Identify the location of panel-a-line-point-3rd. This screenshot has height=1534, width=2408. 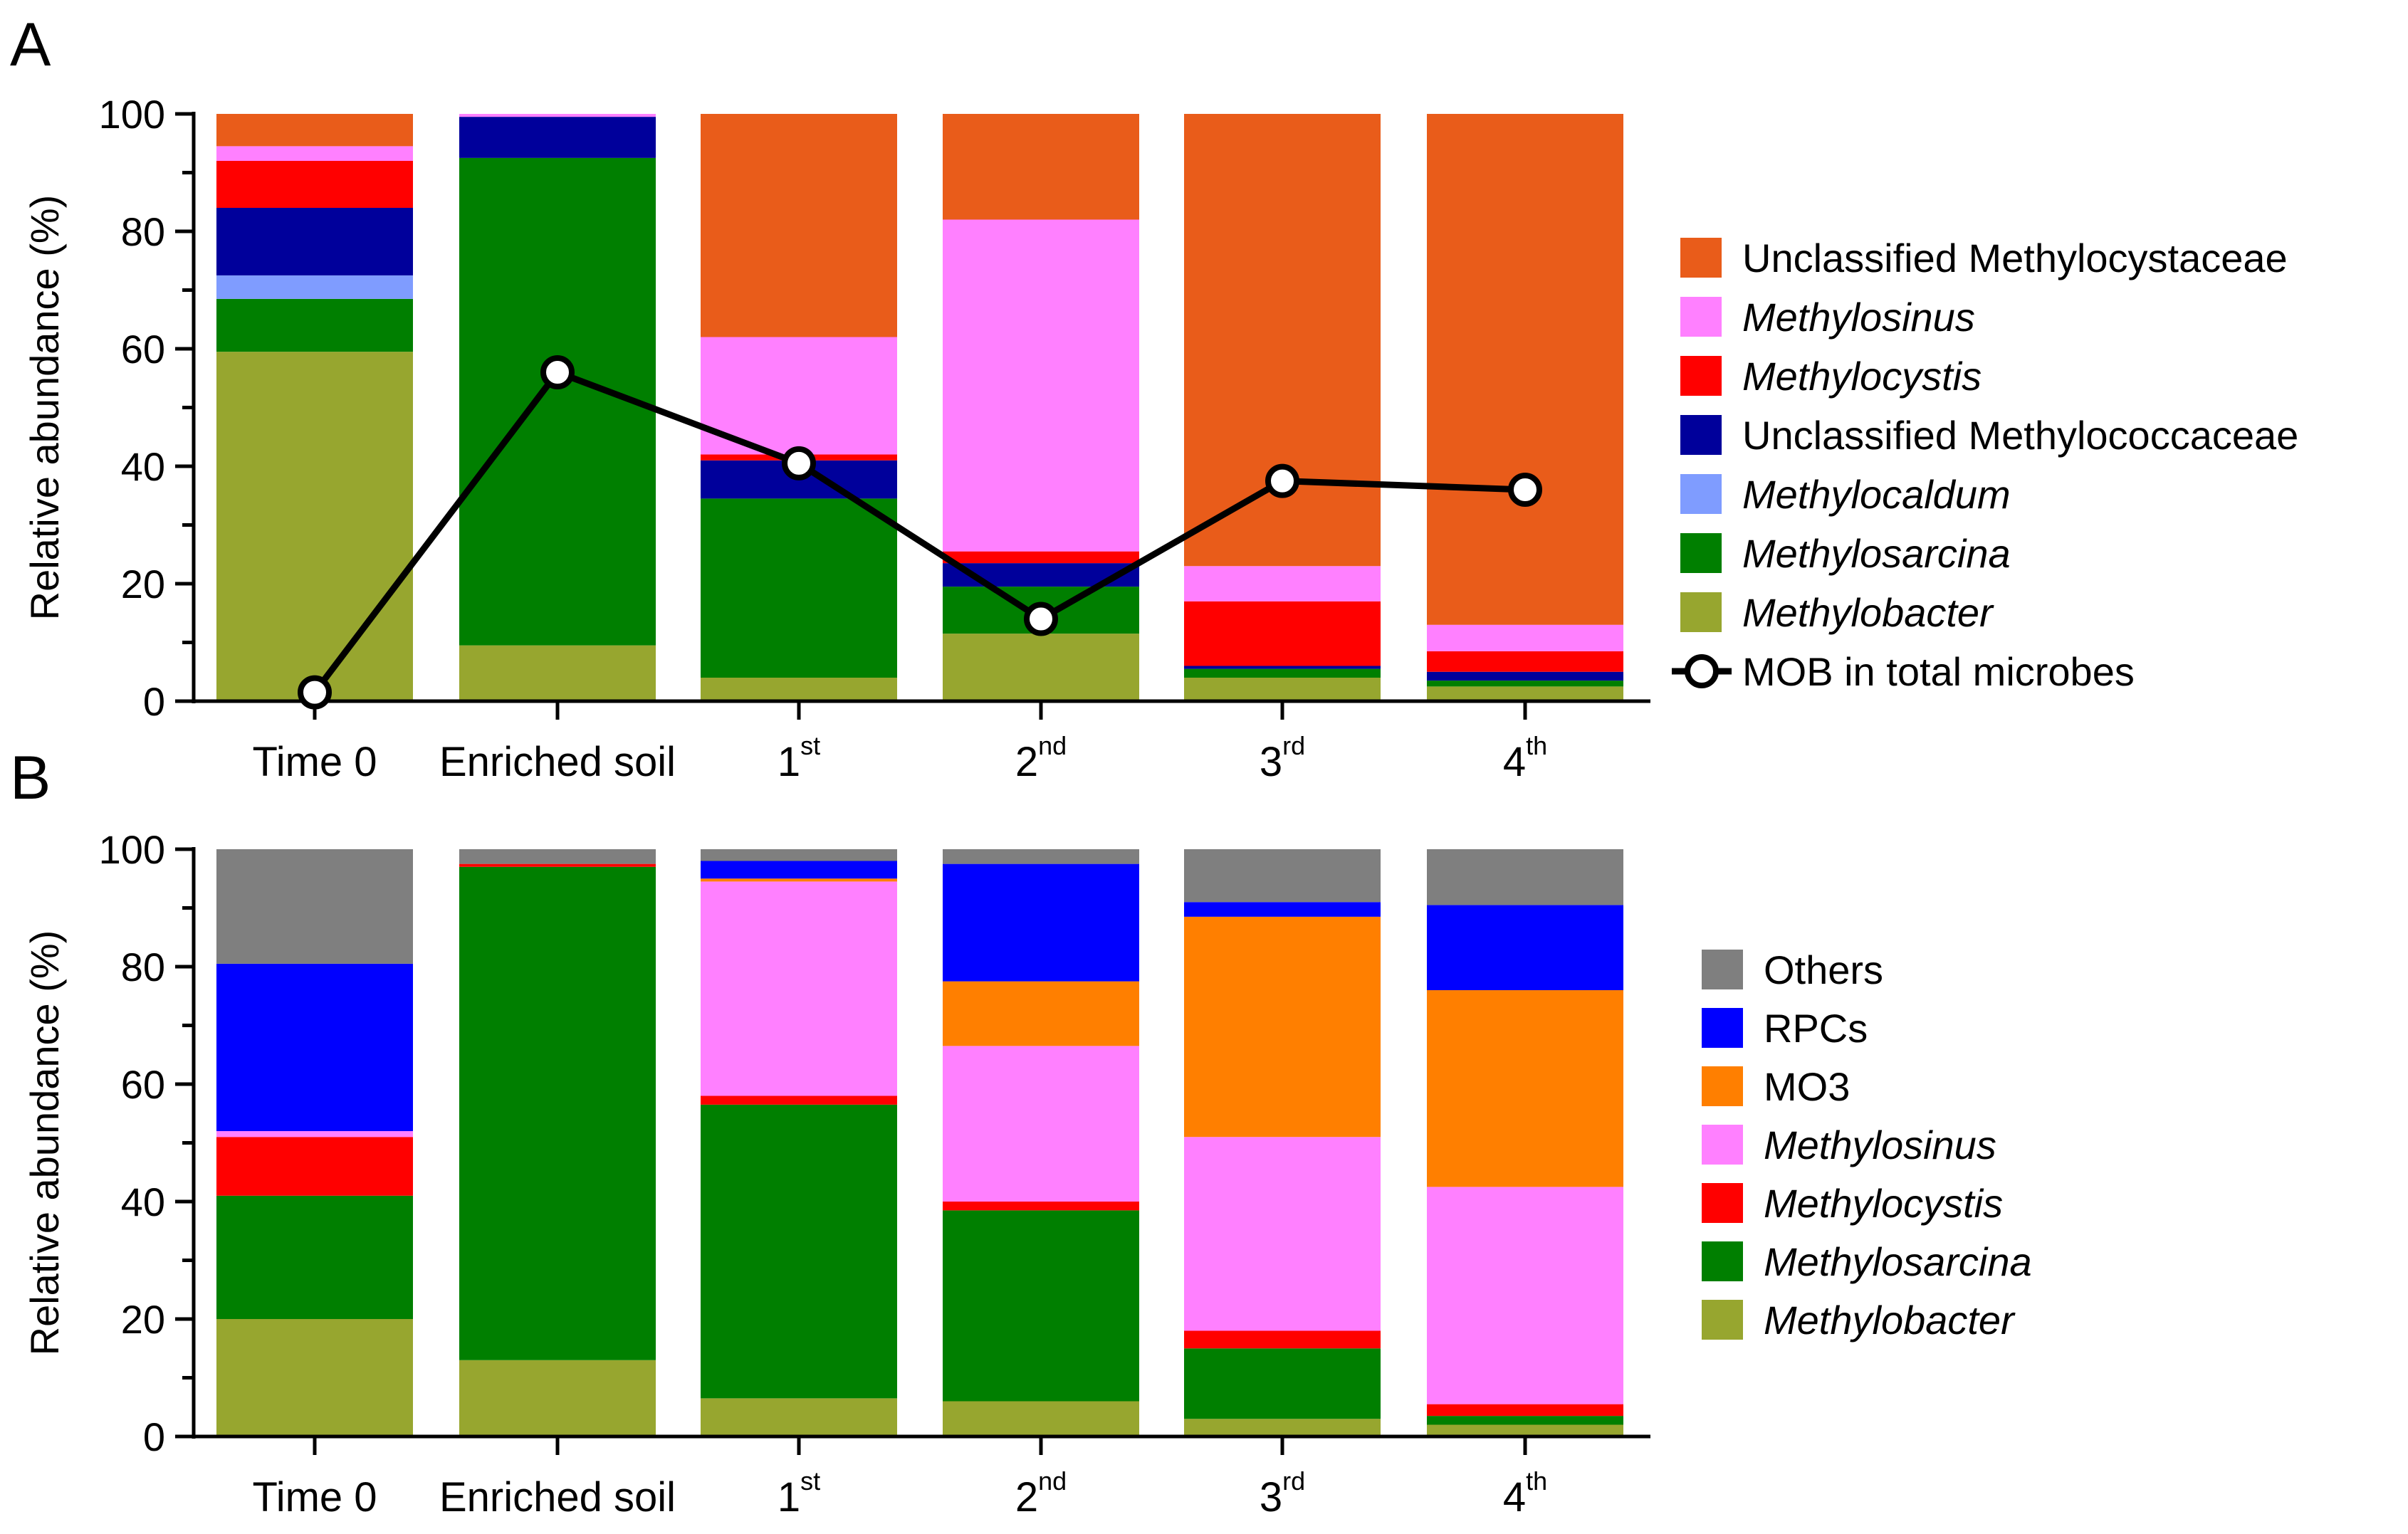
(1282, 480).